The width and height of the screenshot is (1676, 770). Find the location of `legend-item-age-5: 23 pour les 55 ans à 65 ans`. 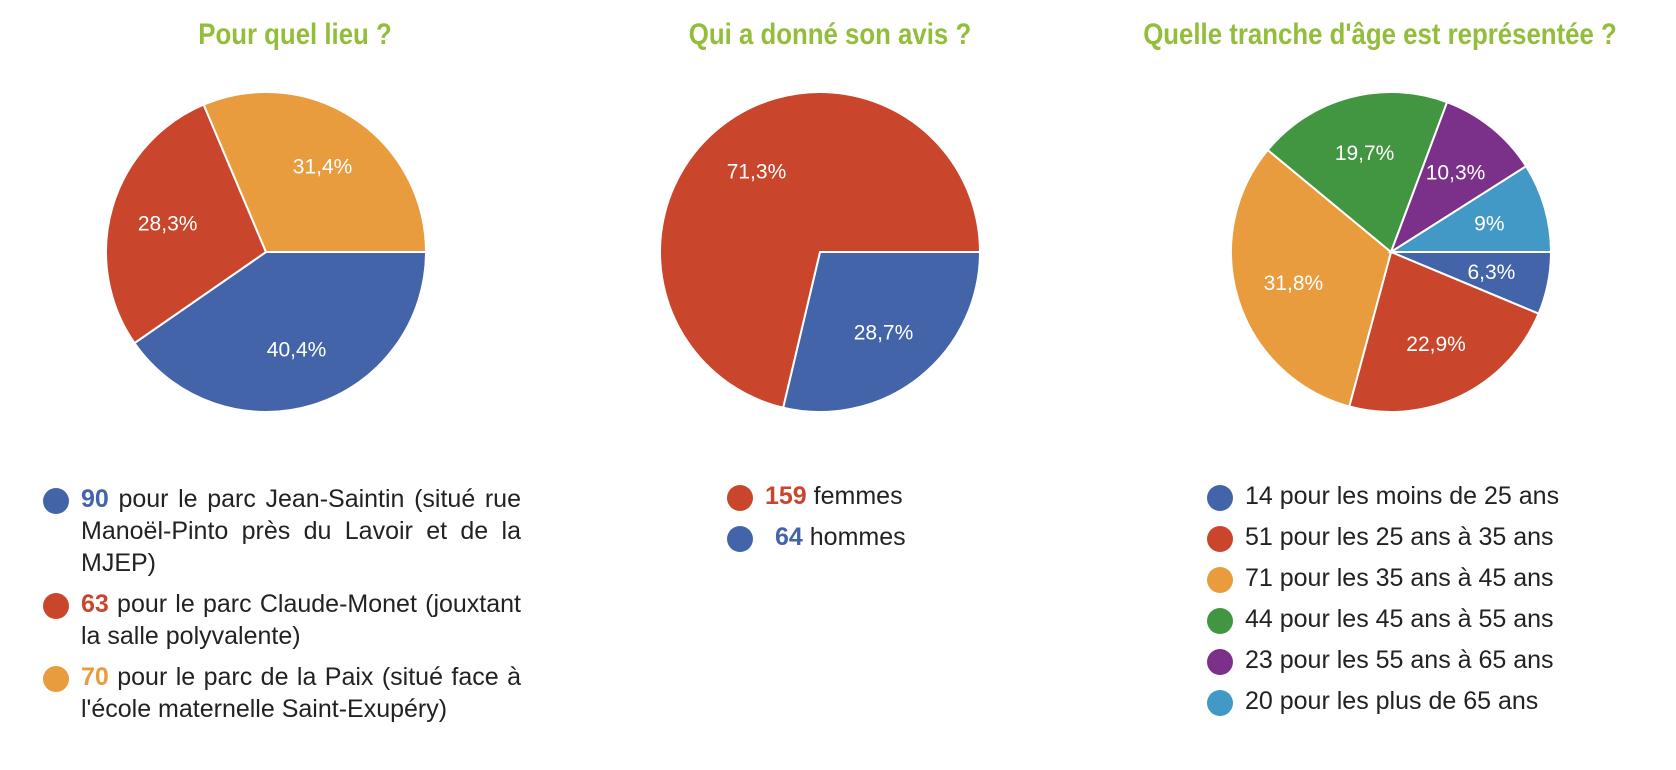

legend-item-age-5: 23 pour les 55 ans à 65 ans is located at coordinates (1427, 660).